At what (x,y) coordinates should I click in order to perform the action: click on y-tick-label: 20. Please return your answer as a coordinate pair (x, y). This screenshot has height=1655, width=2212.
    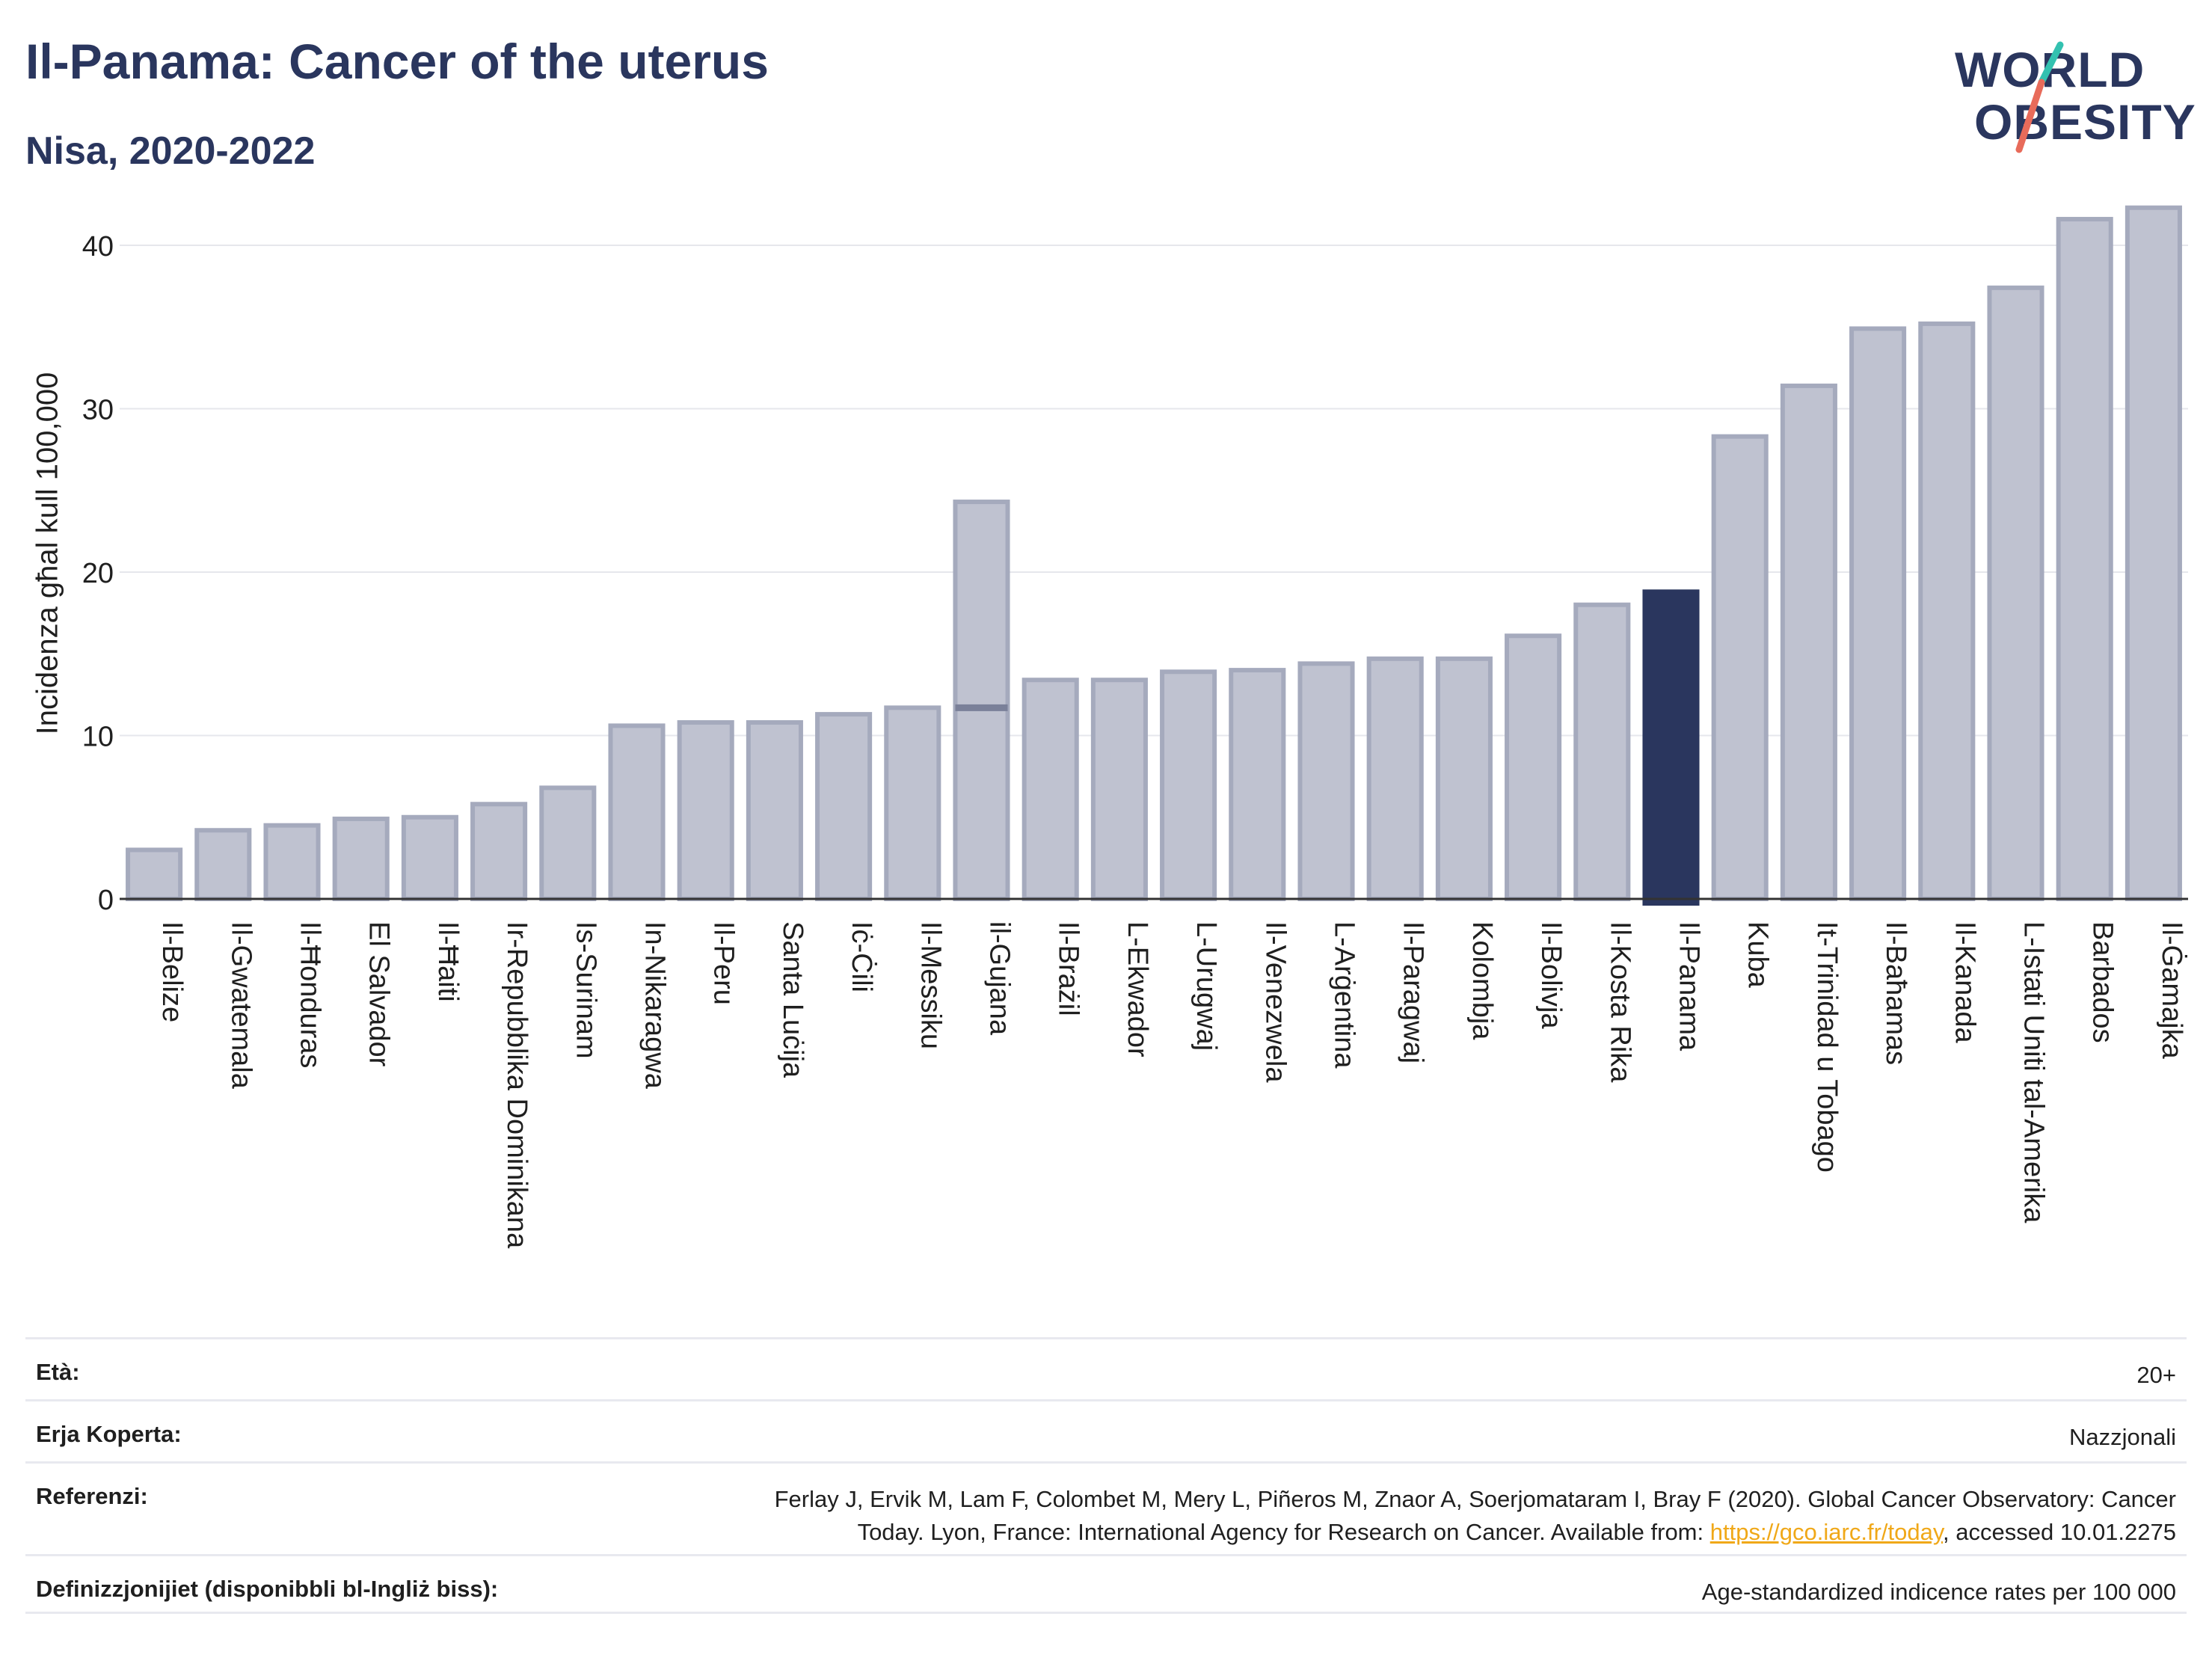
    Looking at the image, I should click on (98, 573).